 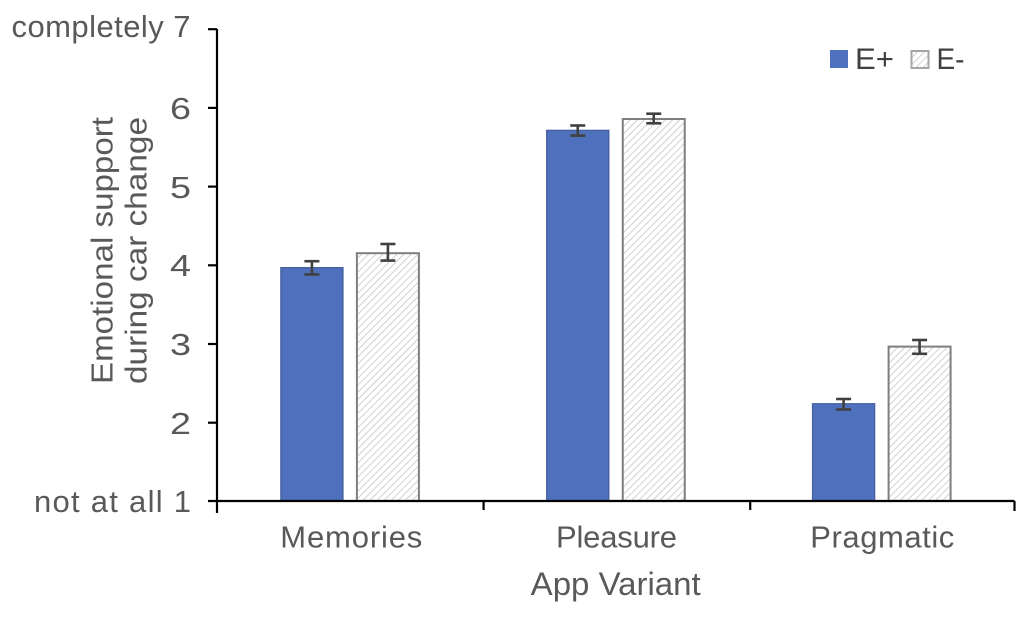 I want to click on svg-text: during car change, so click(x=136, y=250).